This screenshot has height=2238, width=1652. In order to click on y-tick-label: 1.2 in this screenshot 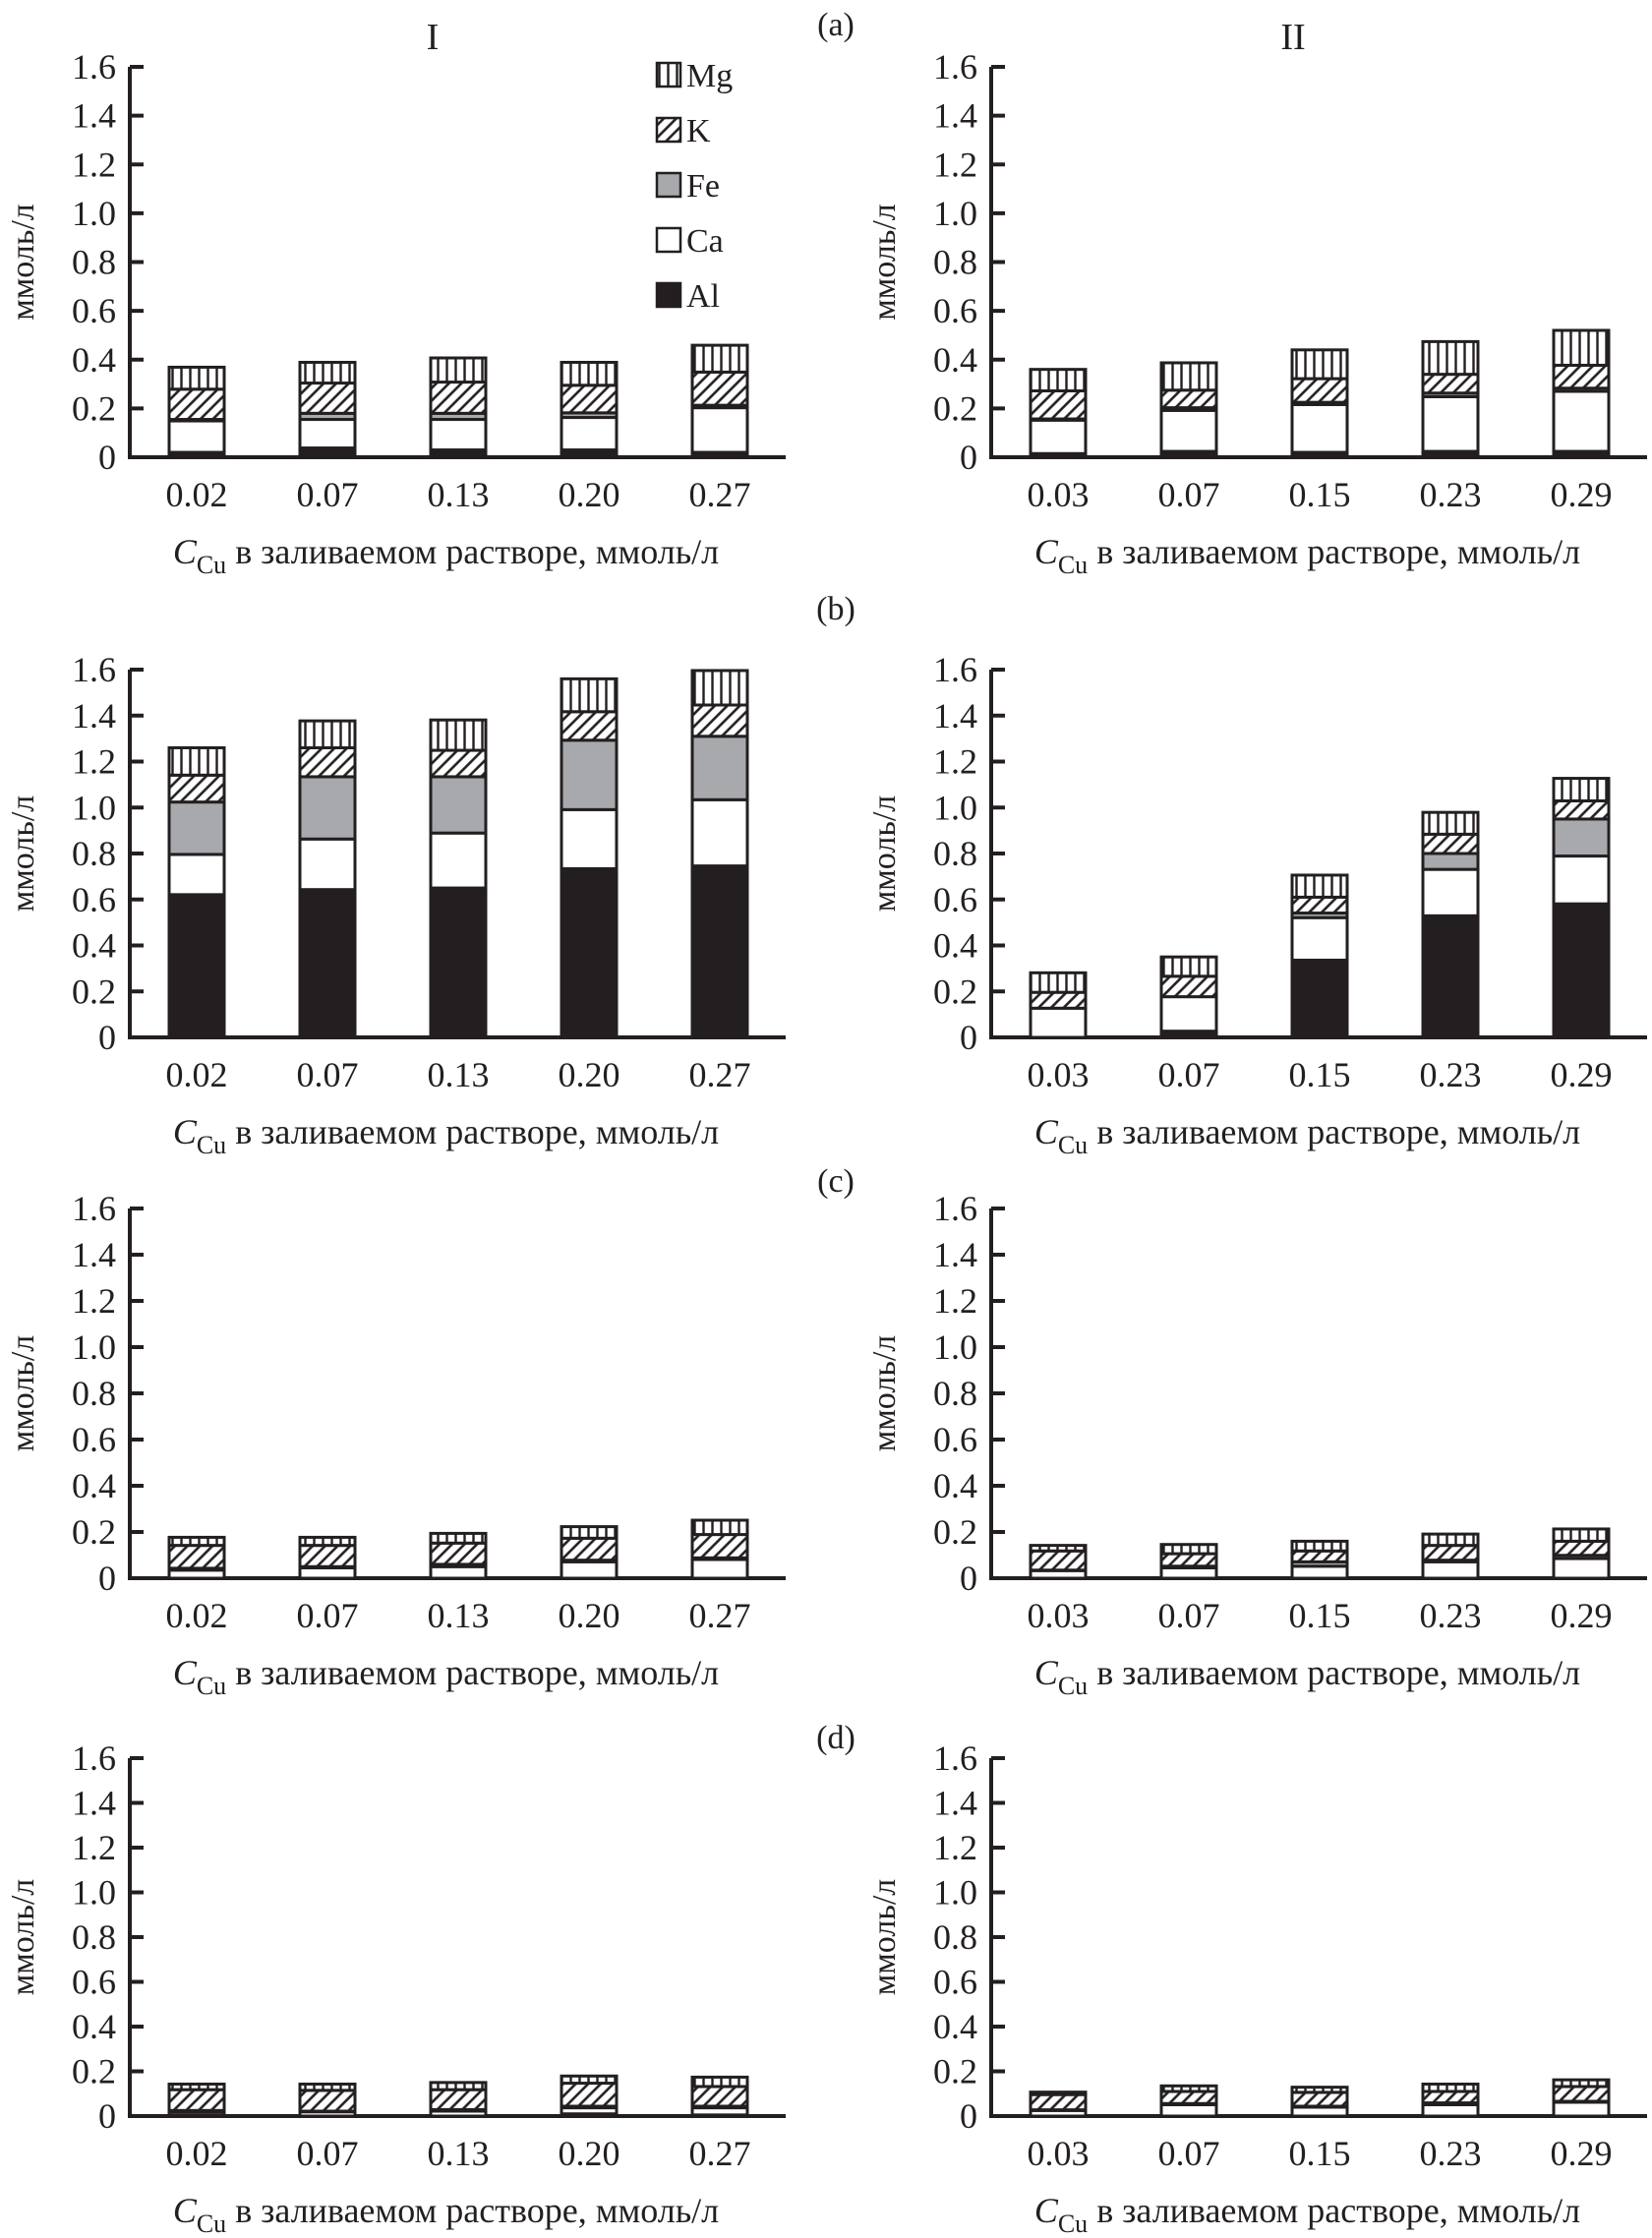, I will do `click(94, 1847)`.